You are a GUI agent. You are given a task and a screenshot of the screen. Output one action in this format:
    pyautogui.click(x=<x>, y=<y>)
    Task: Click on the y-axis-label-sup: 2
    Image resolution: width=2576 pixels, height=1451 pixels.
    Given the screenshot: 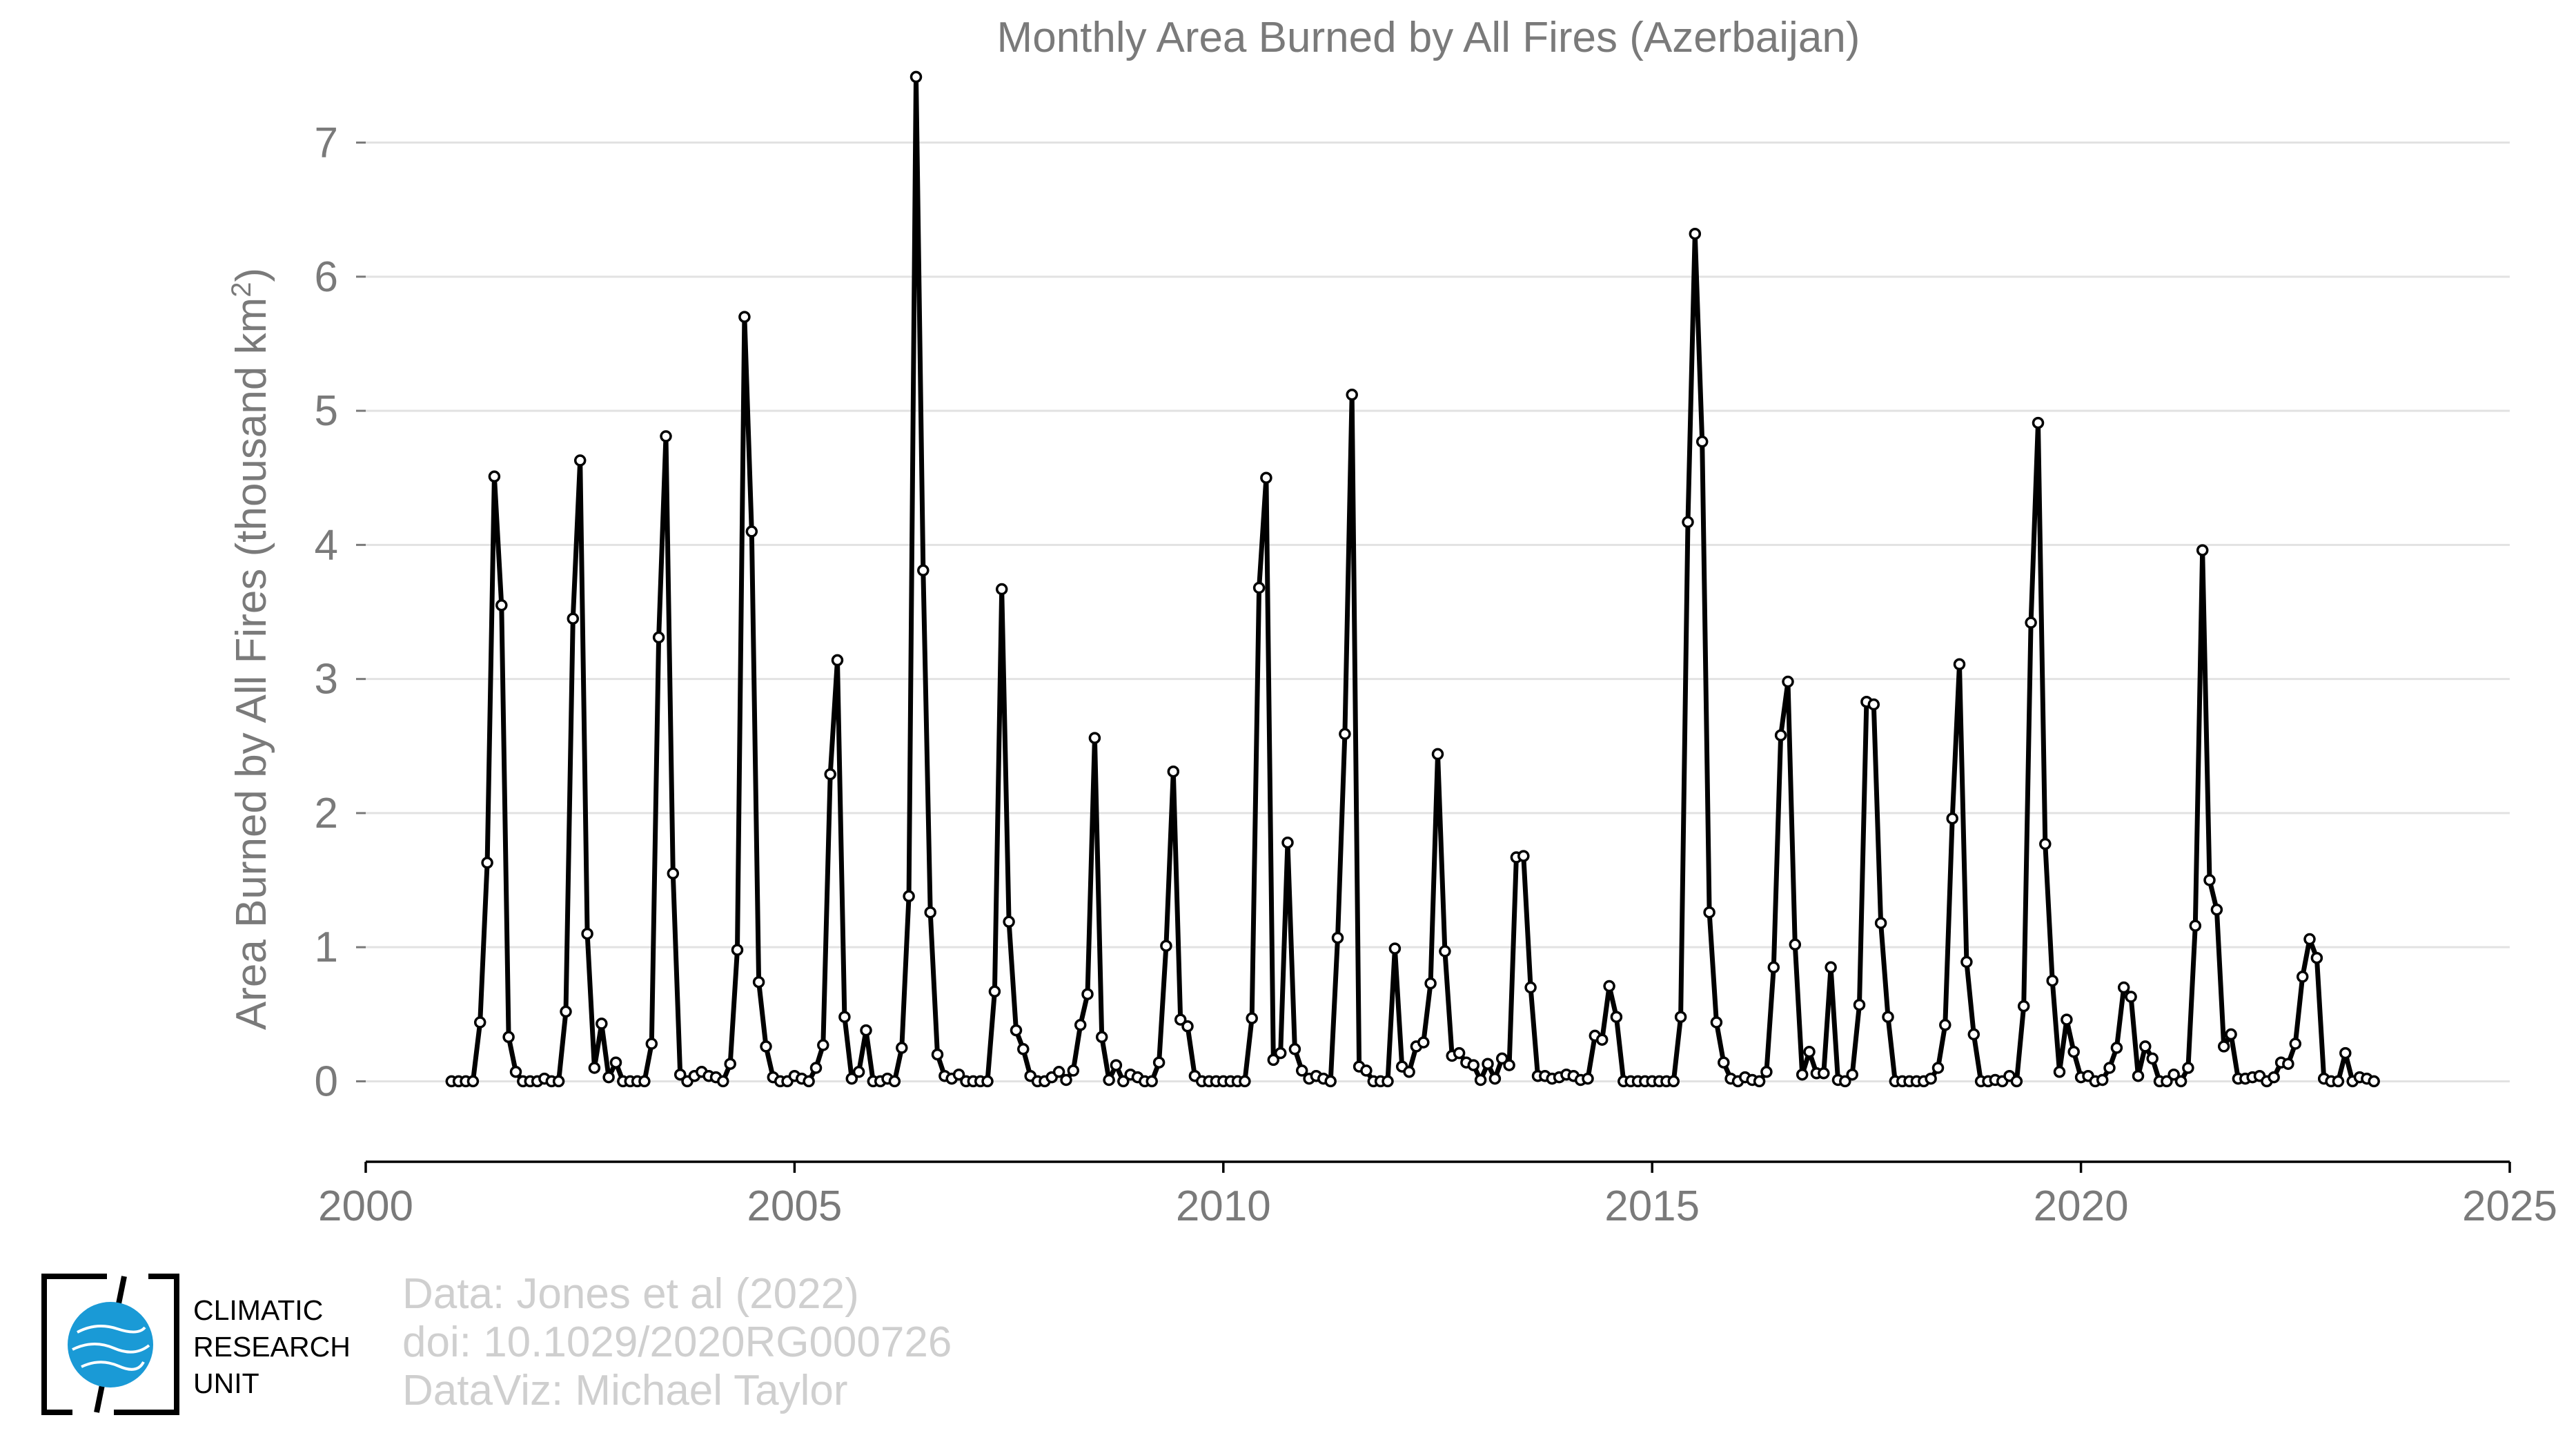 What is the action you would take?
    pyautogui.click(x=241, y=290)
    